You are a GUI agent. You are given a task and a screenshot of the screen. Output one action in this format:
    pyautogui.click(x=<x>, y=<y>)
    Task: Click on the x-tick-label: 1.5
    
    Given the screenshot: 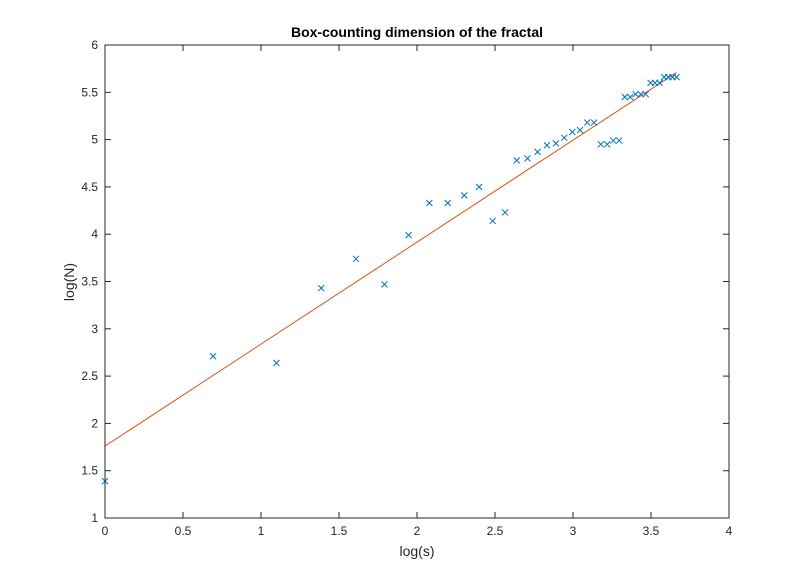 What is the action you would take?
    pyautogui.click(x=339, y=531)
    